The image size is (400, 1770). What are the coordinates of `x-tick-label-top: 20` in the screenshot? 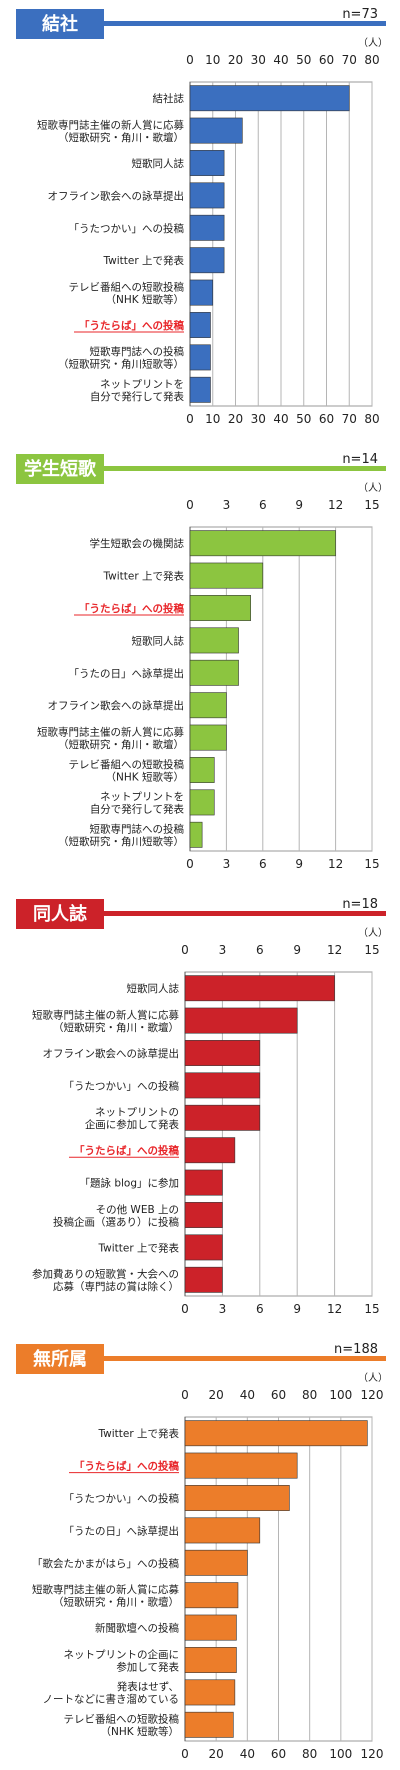 It's located at (235, 60).